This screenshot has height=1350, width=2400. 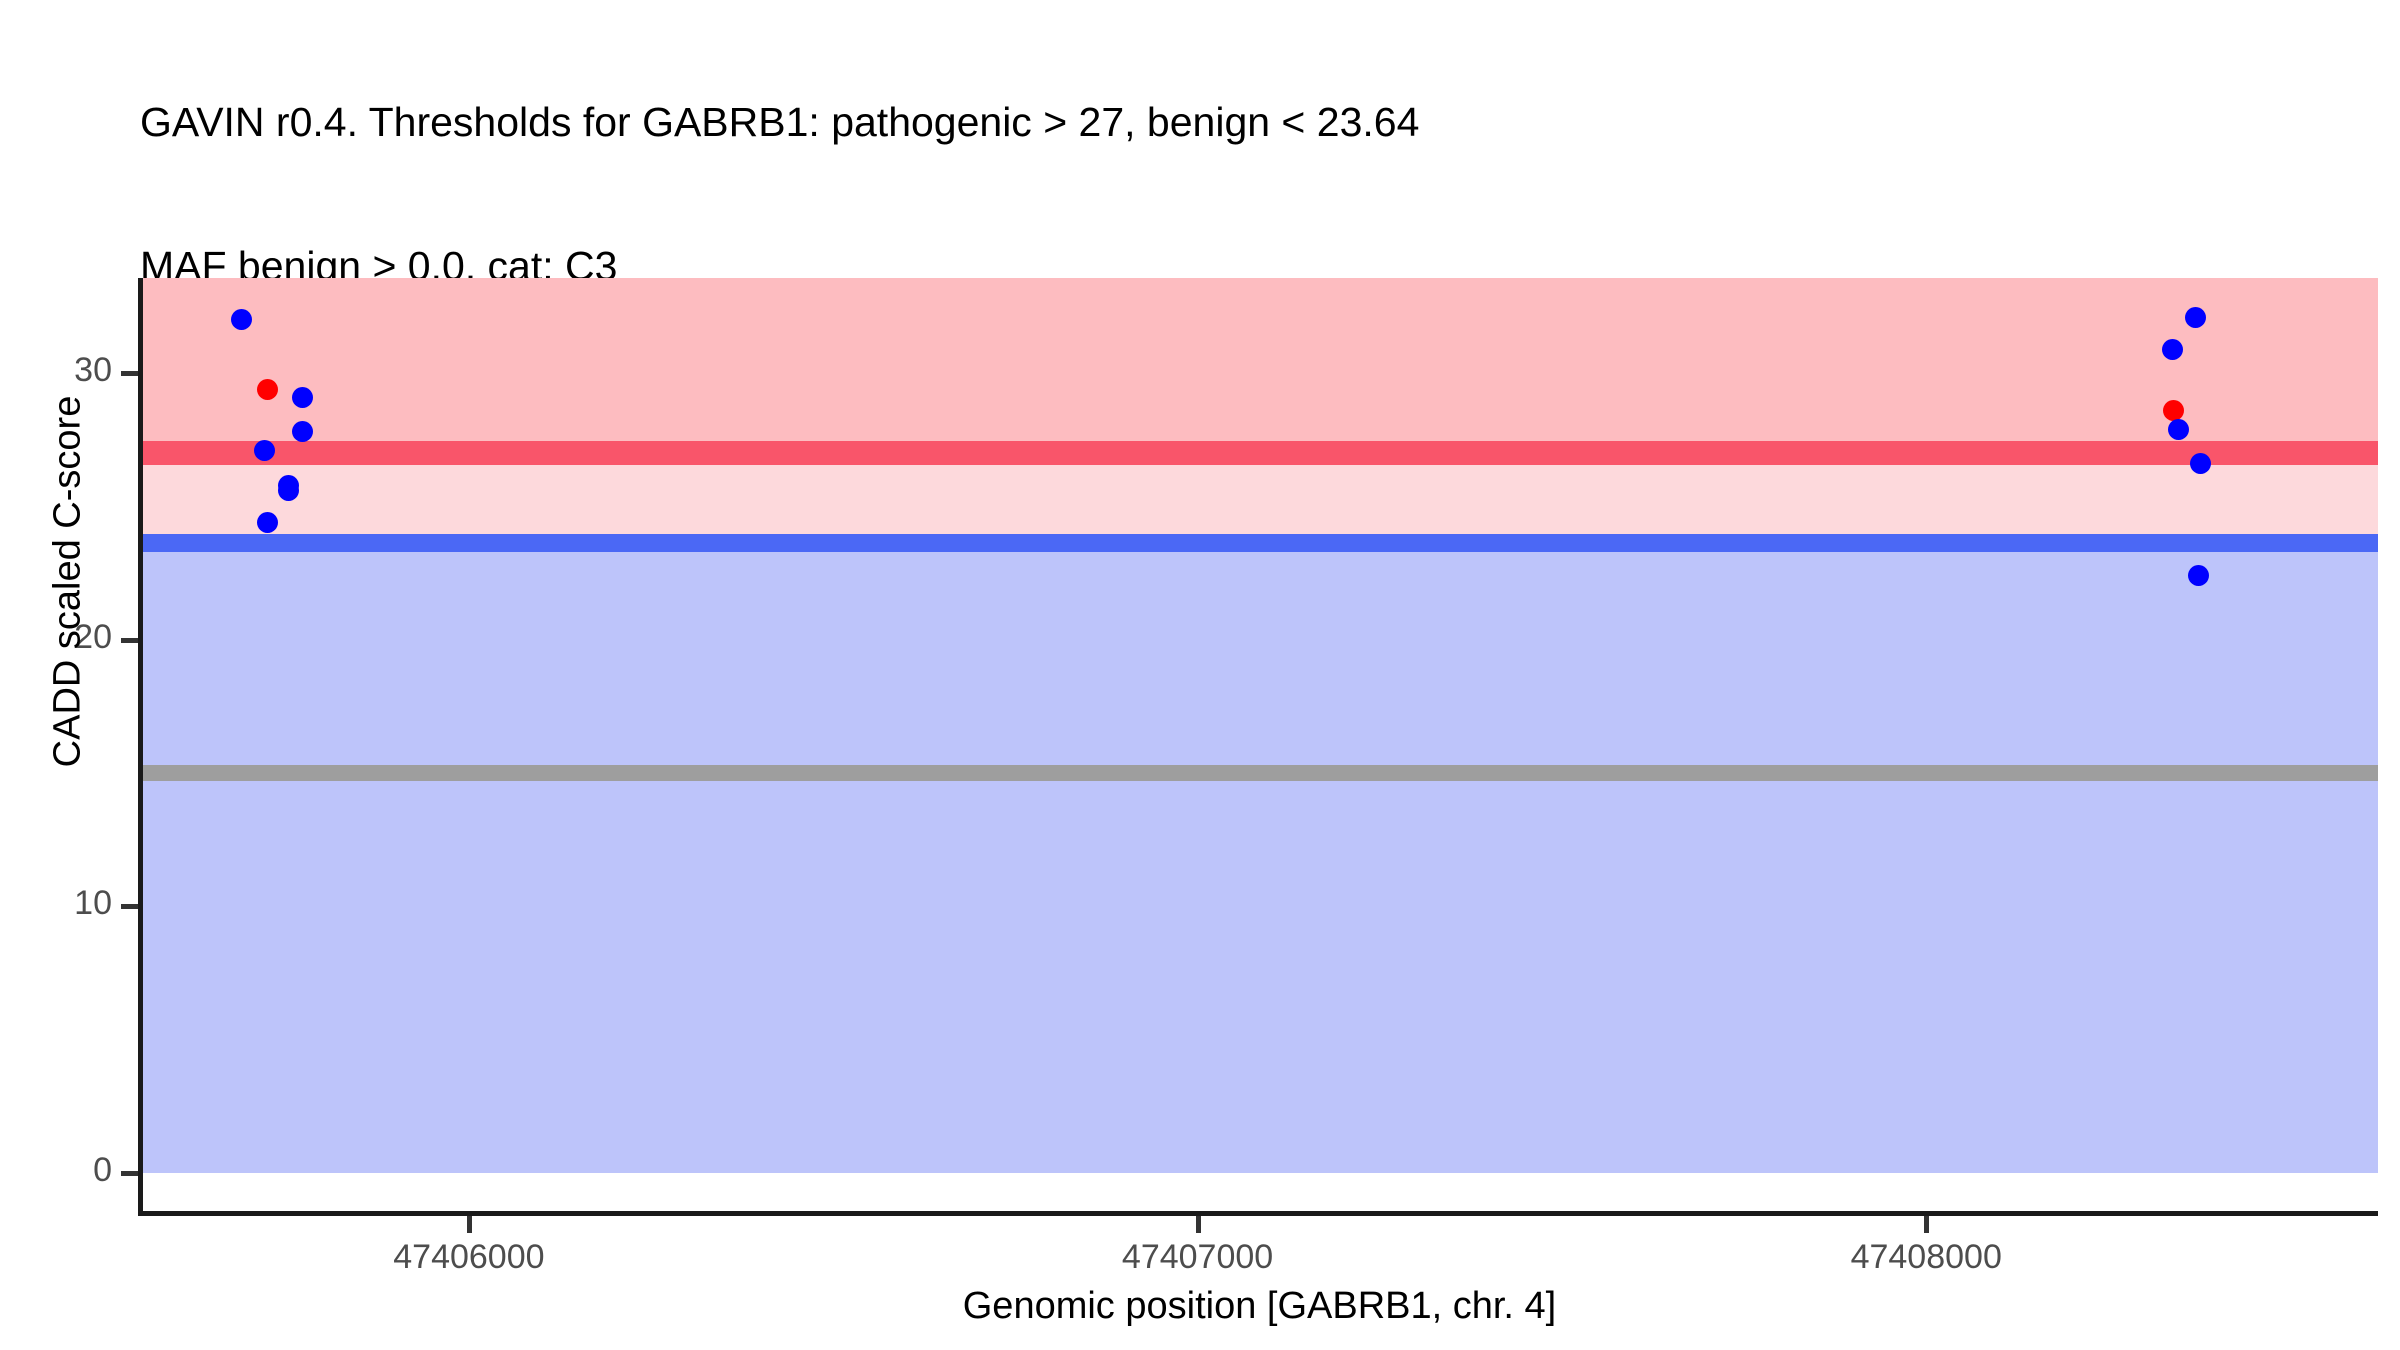 What do you see at coordinates (1197, 1257) in the screenshot?
I see `x-tick-label-47407000: 47407000` at bounding box center [1197, 1257].